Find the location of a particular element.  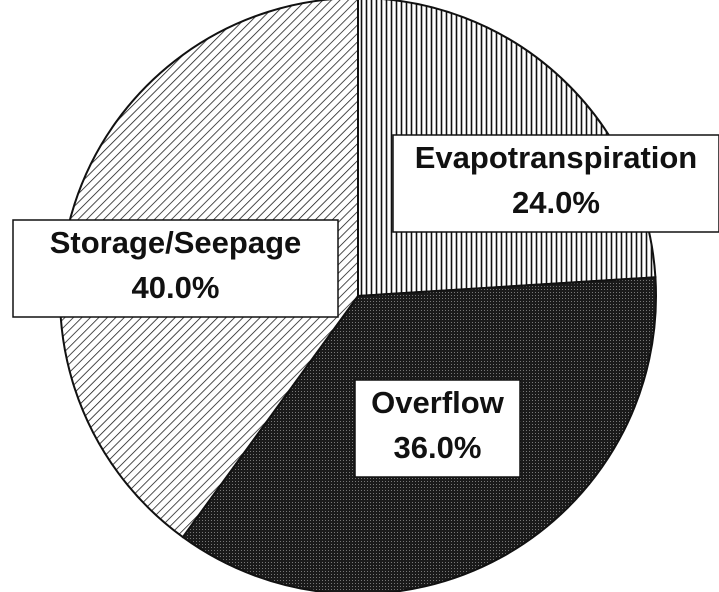

value-label: 40.0% is located at coordinates (176, 287).